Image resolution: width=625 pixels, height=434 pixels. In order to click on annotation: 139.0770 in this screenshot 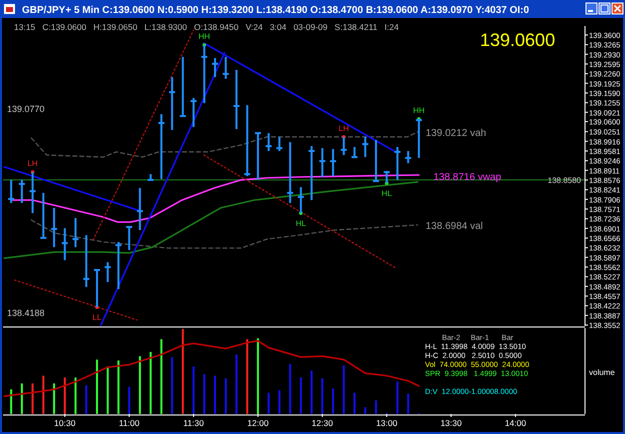, I will do `click(26, 109)`.